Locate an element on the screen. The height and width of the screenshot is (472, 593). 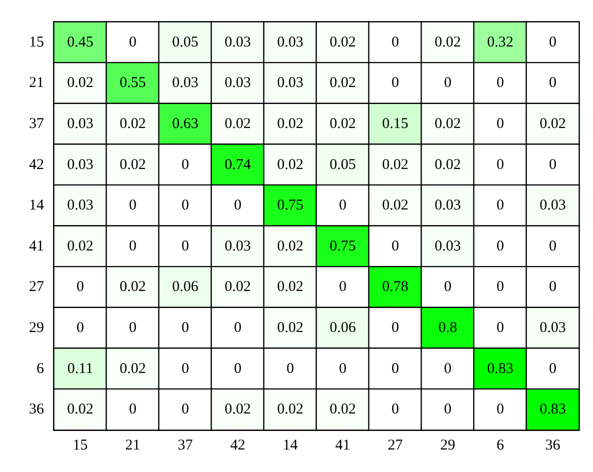
x-tick-label: 6 is located at coordinates (500, 446).